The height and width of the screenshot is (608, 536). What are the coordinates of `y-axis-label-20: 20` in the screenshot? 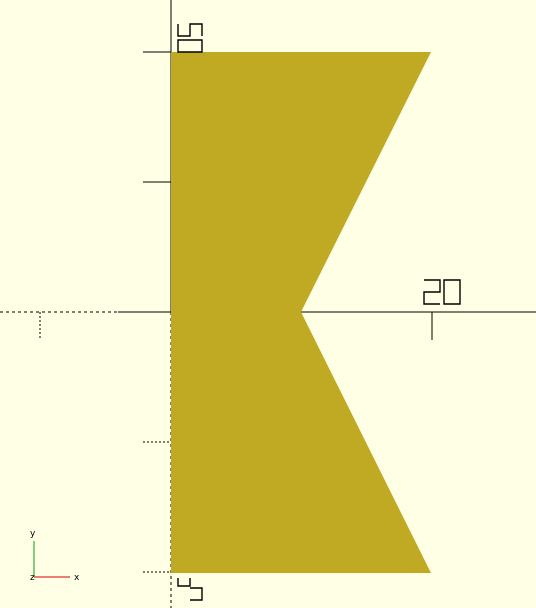 It's located at (190, 38).